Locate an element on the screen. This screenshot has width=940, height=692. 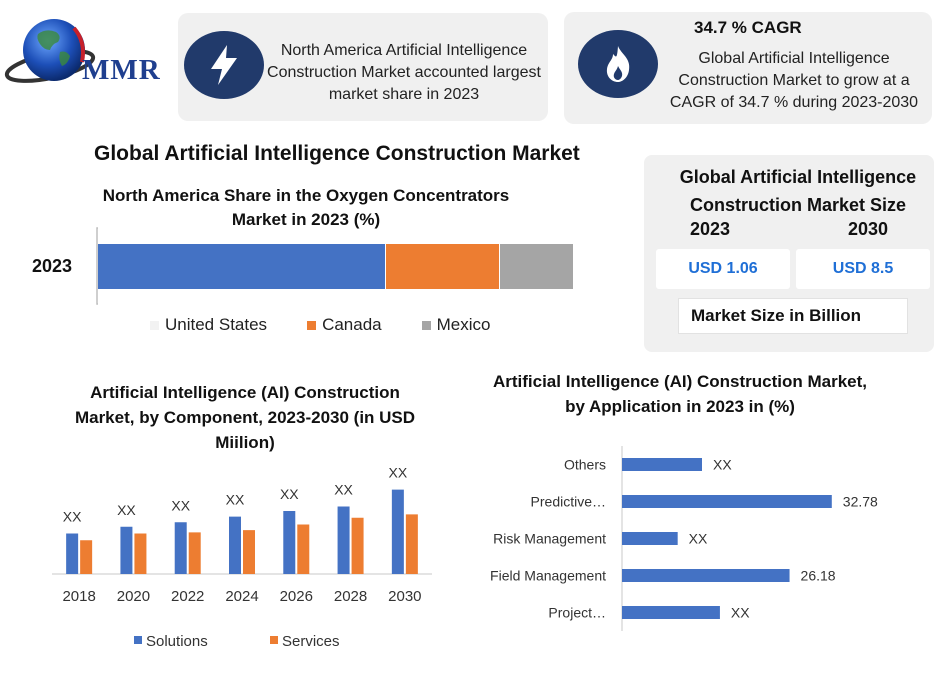
component-tick-label: 2020 is located at coordinates (133, 596).